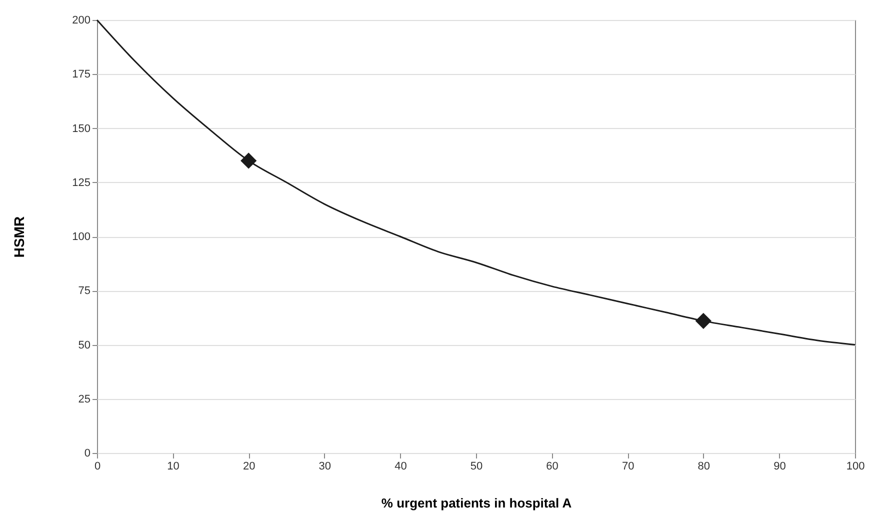 The width and height of the screenshot is (870, 517). What do you see at coordinates (780, 466) in the screenshot?
I see `x-tick-label: 90` at bounding box center [780, 466].